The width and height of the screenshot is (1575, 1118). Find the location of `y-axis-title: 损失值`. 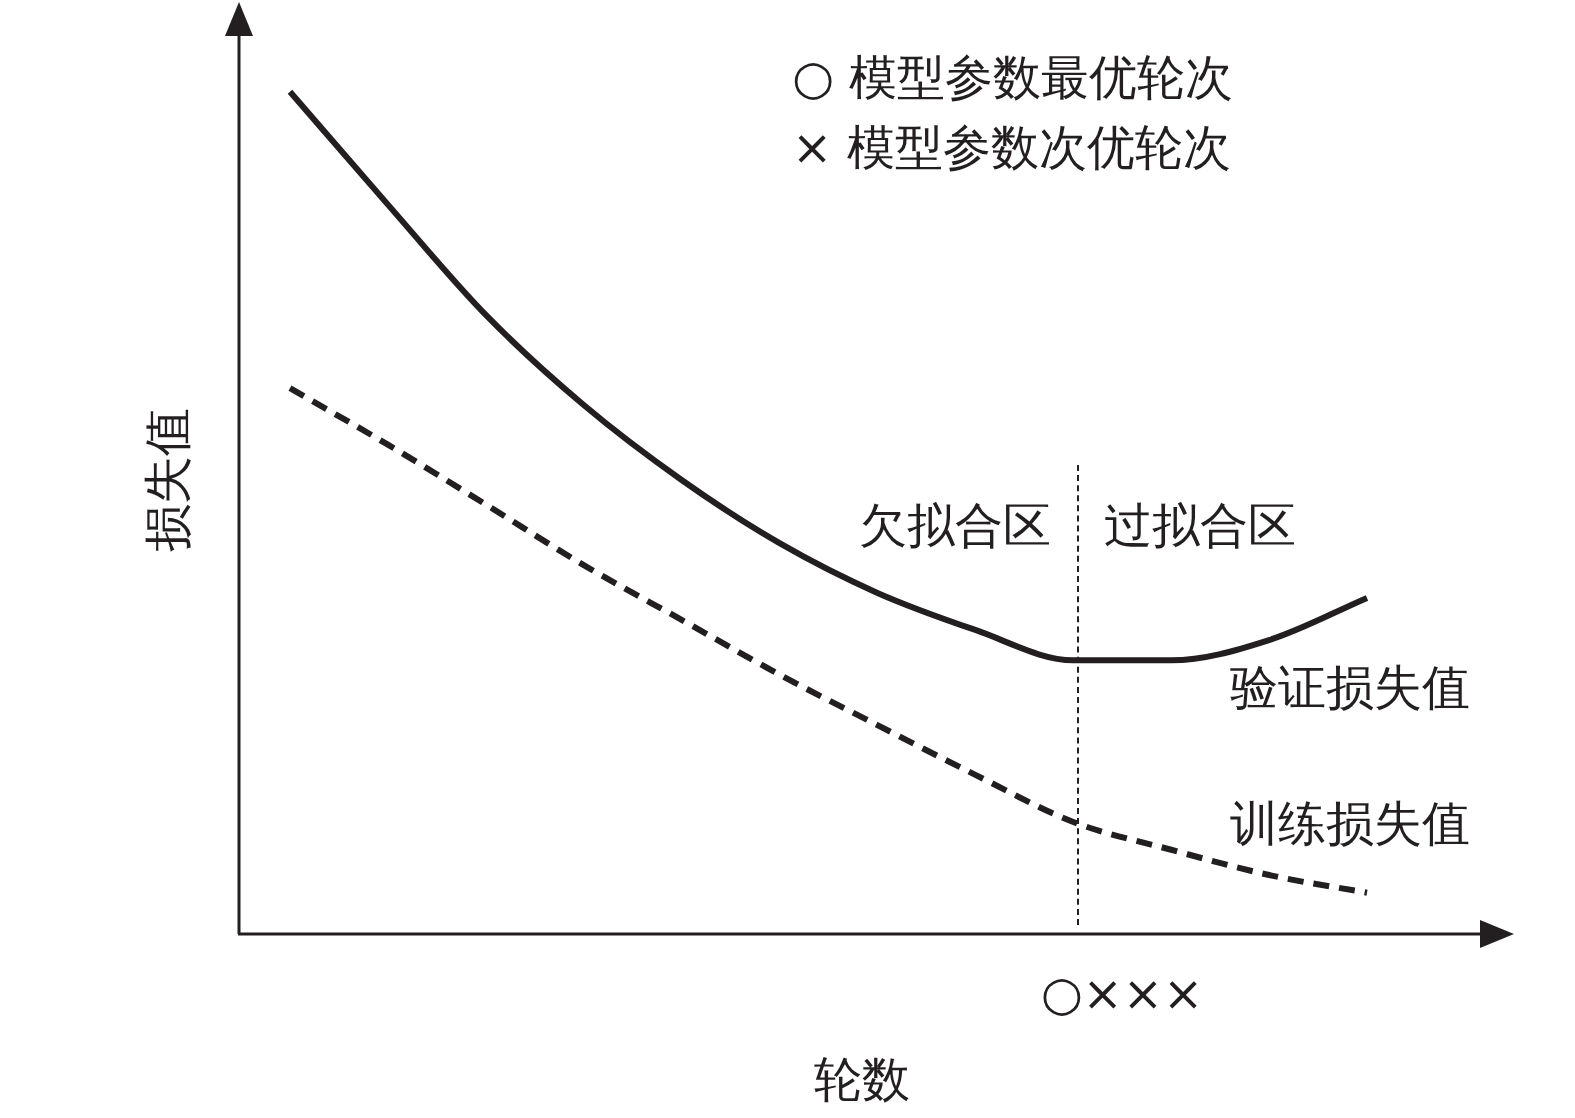

y-axis-title: 损失值 is located at coordinates (167, 480).